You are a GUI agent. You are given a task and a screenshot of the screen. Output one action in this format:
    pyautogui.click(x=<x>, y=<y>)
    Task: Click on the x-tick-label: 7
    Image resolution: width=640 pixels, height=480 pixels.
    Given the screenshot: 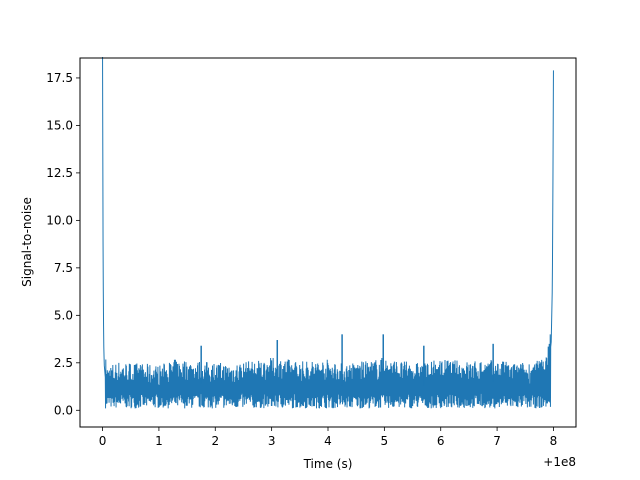 What is the action you would take?
    pyautogui.click(x=497, y=441)
    